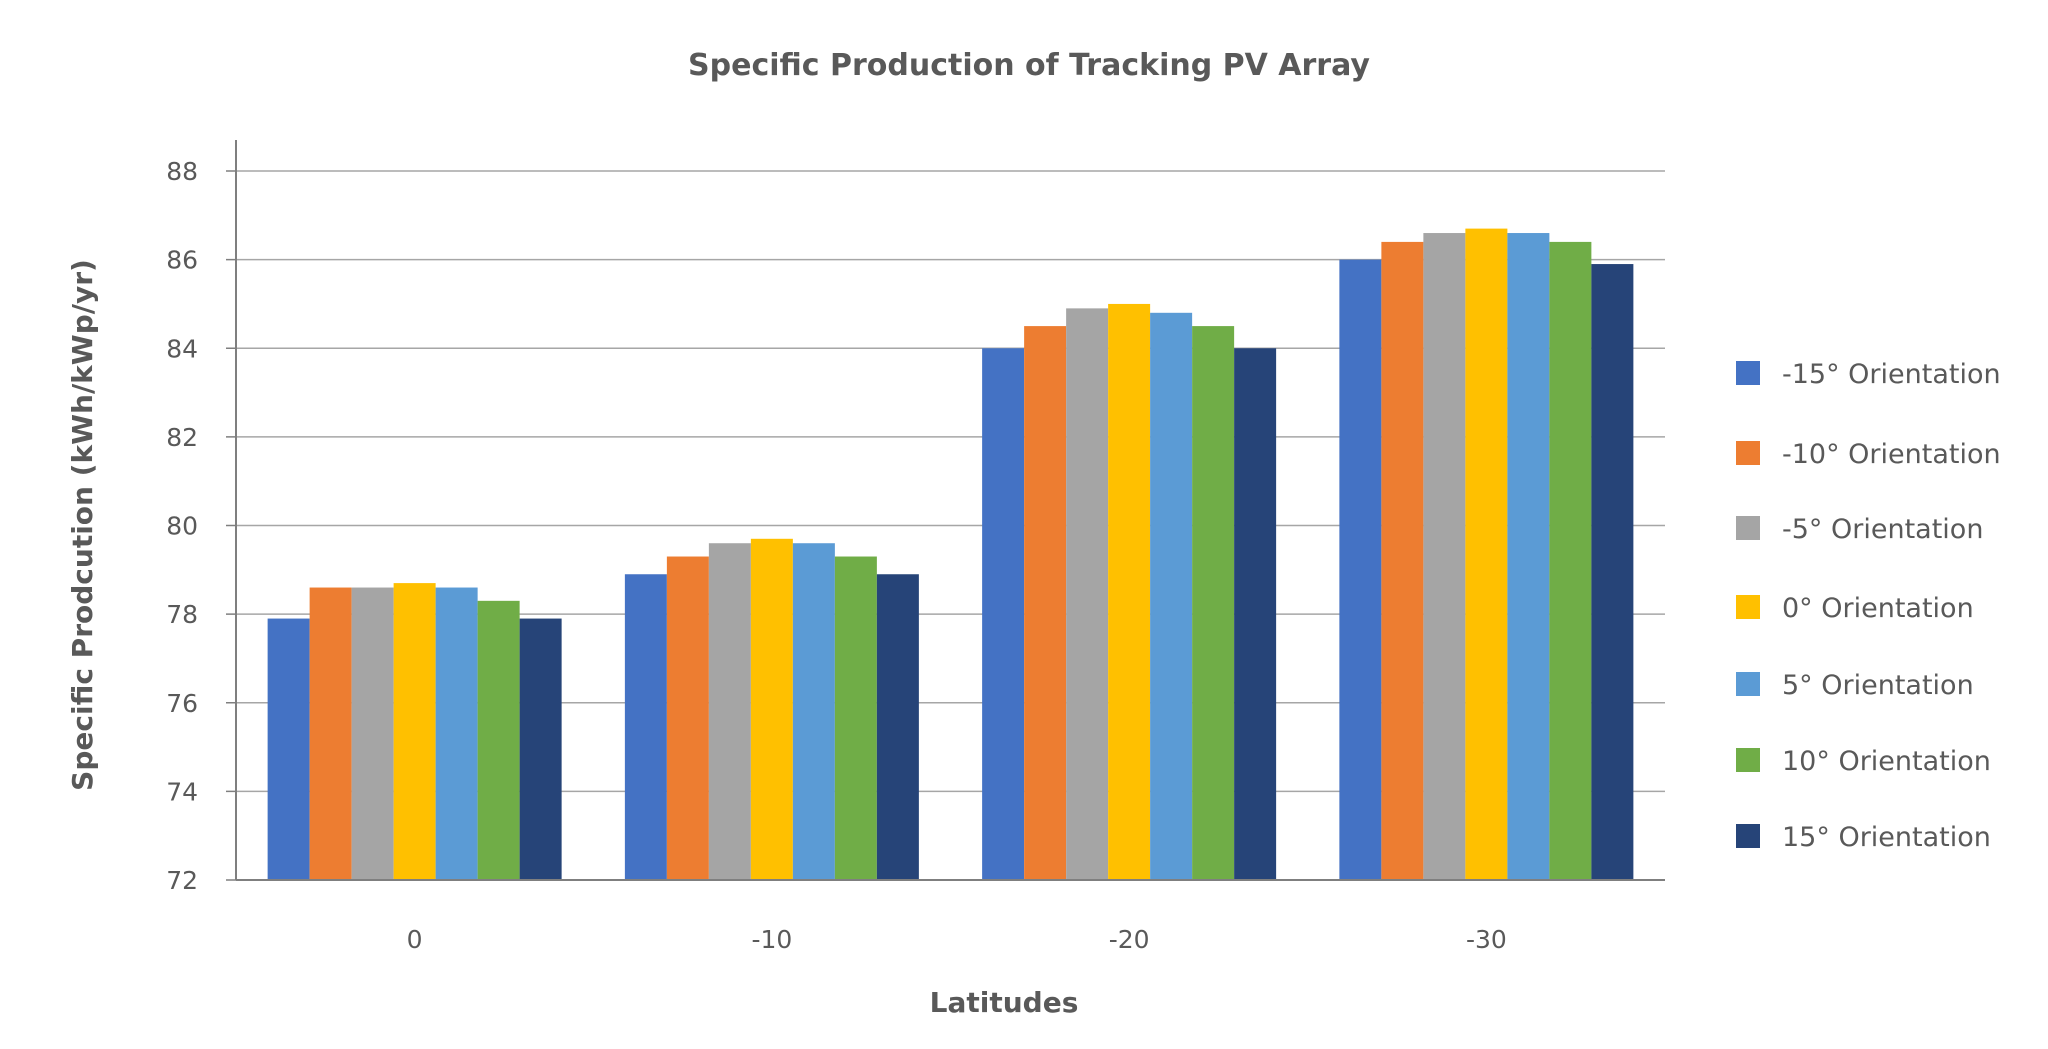 Image resolution: width=2048 pixels, height=1049 pixels. Describe the element at coordinates (1886, 761) in the screenshot. I see `legend-label: 10° Orientation` at that location.